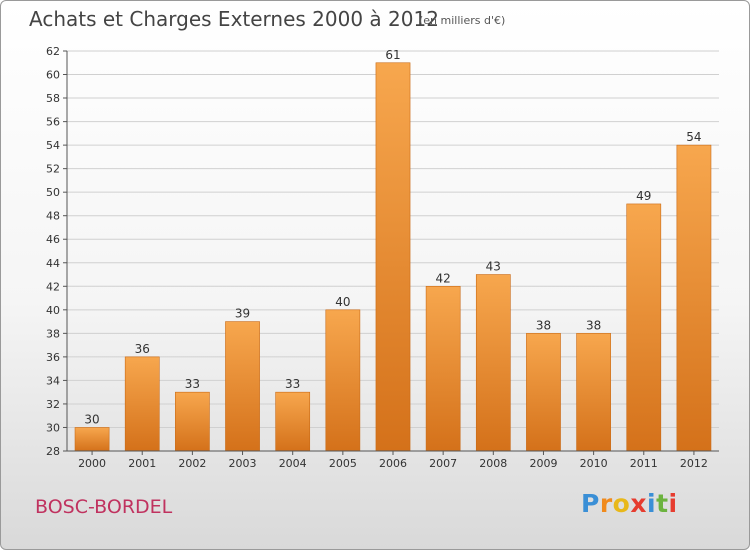  Describe the element at coordinates (638, 503) in the screenshot. I see `logo-letter: x` at that location.